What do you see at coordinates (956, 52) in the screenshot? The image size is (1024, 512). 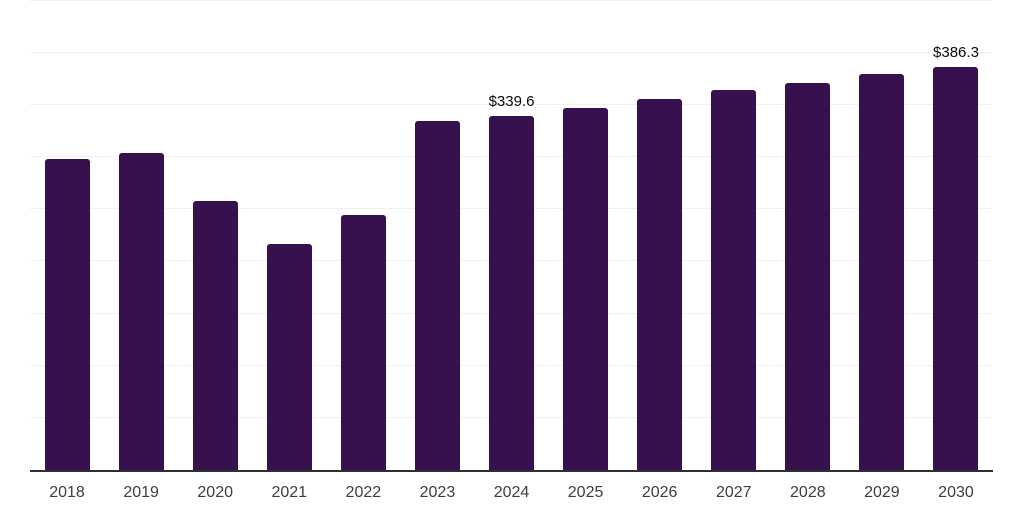 I see `data-label-2030: $386.3` at bounding box center [956, 52].